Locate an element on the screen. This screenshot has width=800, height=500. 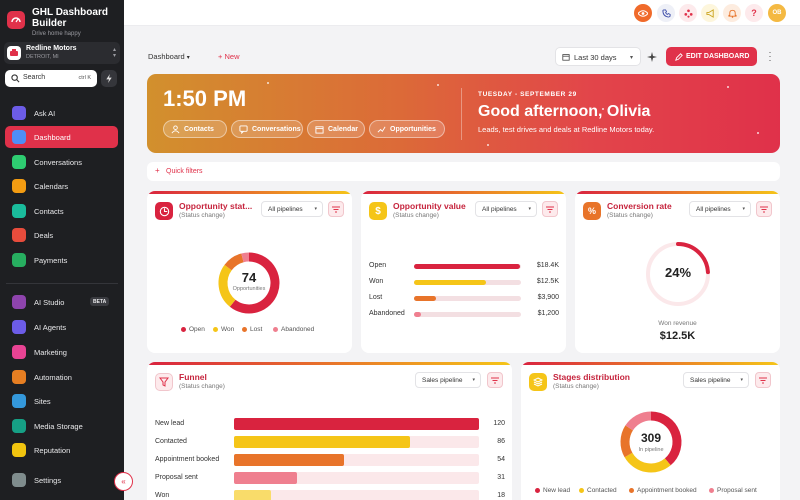
edit-dashboard-label: EDIT DASHBOARD is located at coordinates (718, 56).